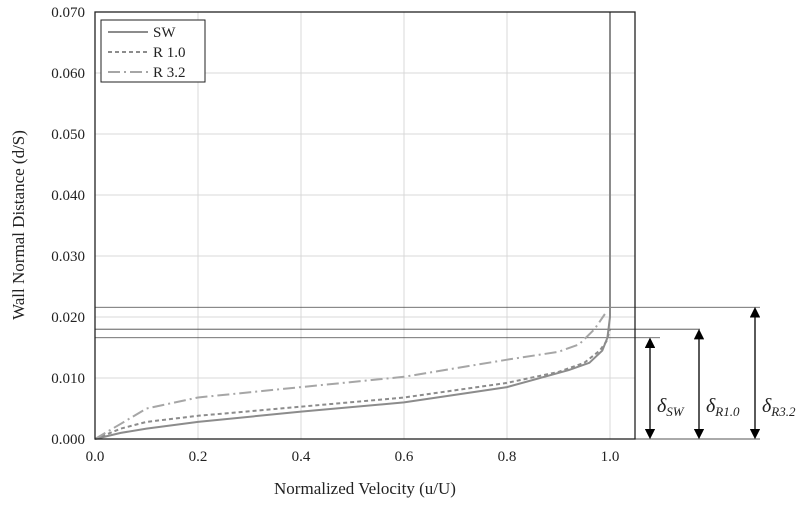 The width and height of the screenshot is (800, 513). I want to click on delta-label: δSW, so click(671, 407).